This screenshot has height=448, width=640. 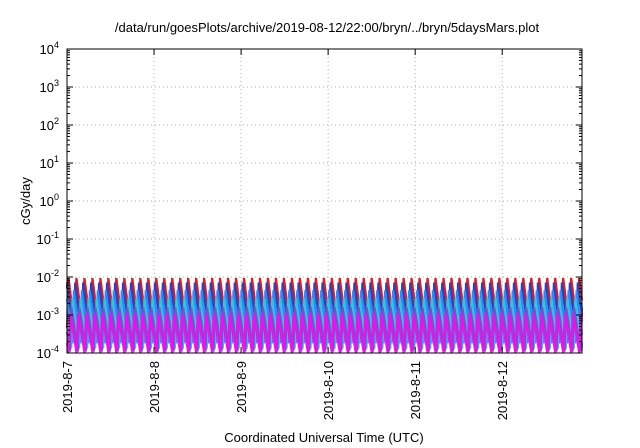 I want to click on y-tick-label: 10⁻², so click(x=48, y=276).